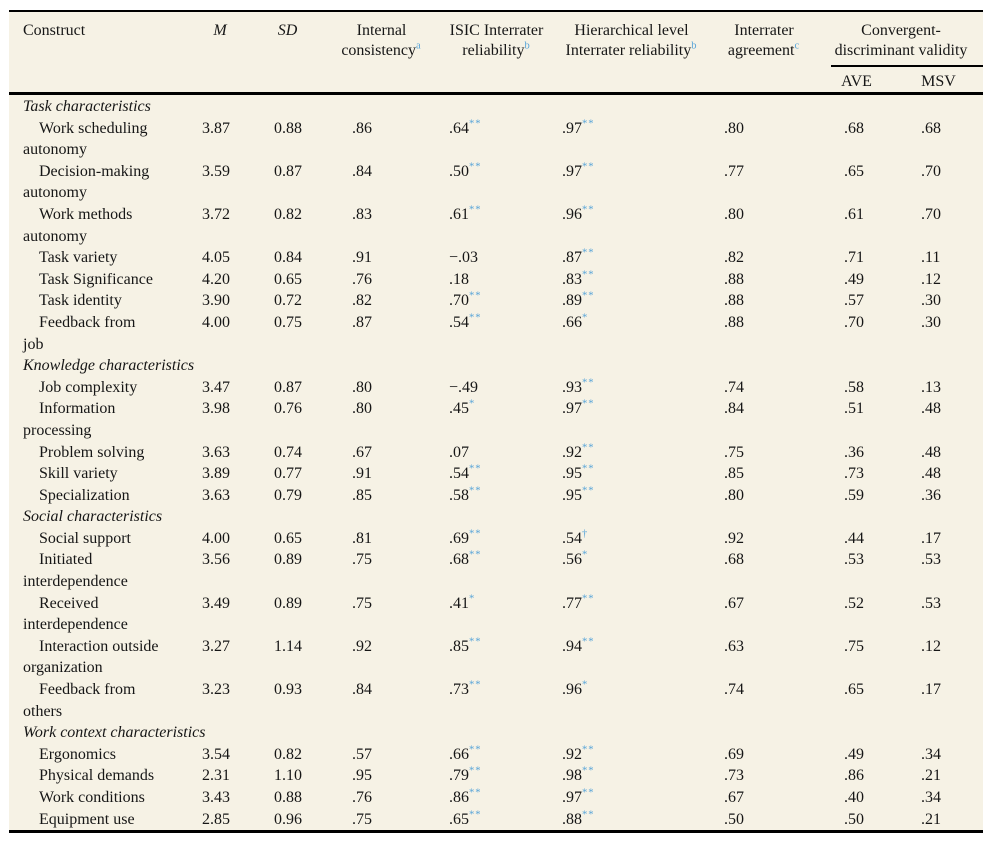  Describe the element at coordinates (496, 409) in the screenshot. I see `cell-isic-interrater-reliability: .45*` at that location.